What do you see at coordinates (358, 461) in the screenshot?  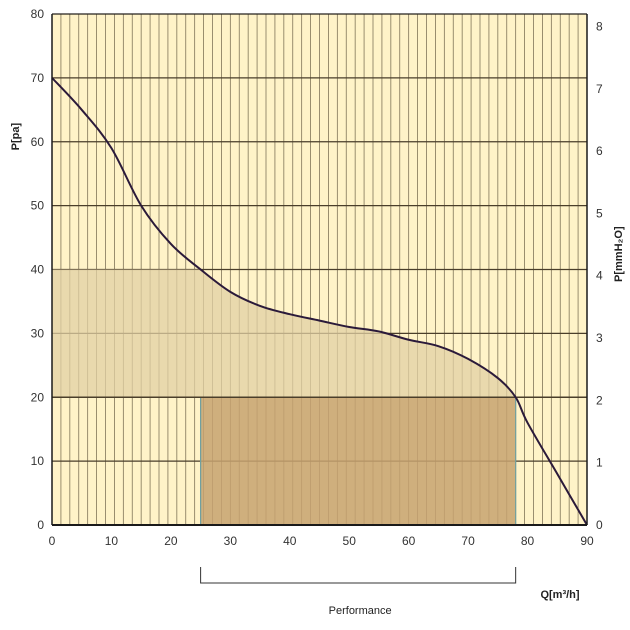 I see `shaded-box` at bounding box center [358, 461].